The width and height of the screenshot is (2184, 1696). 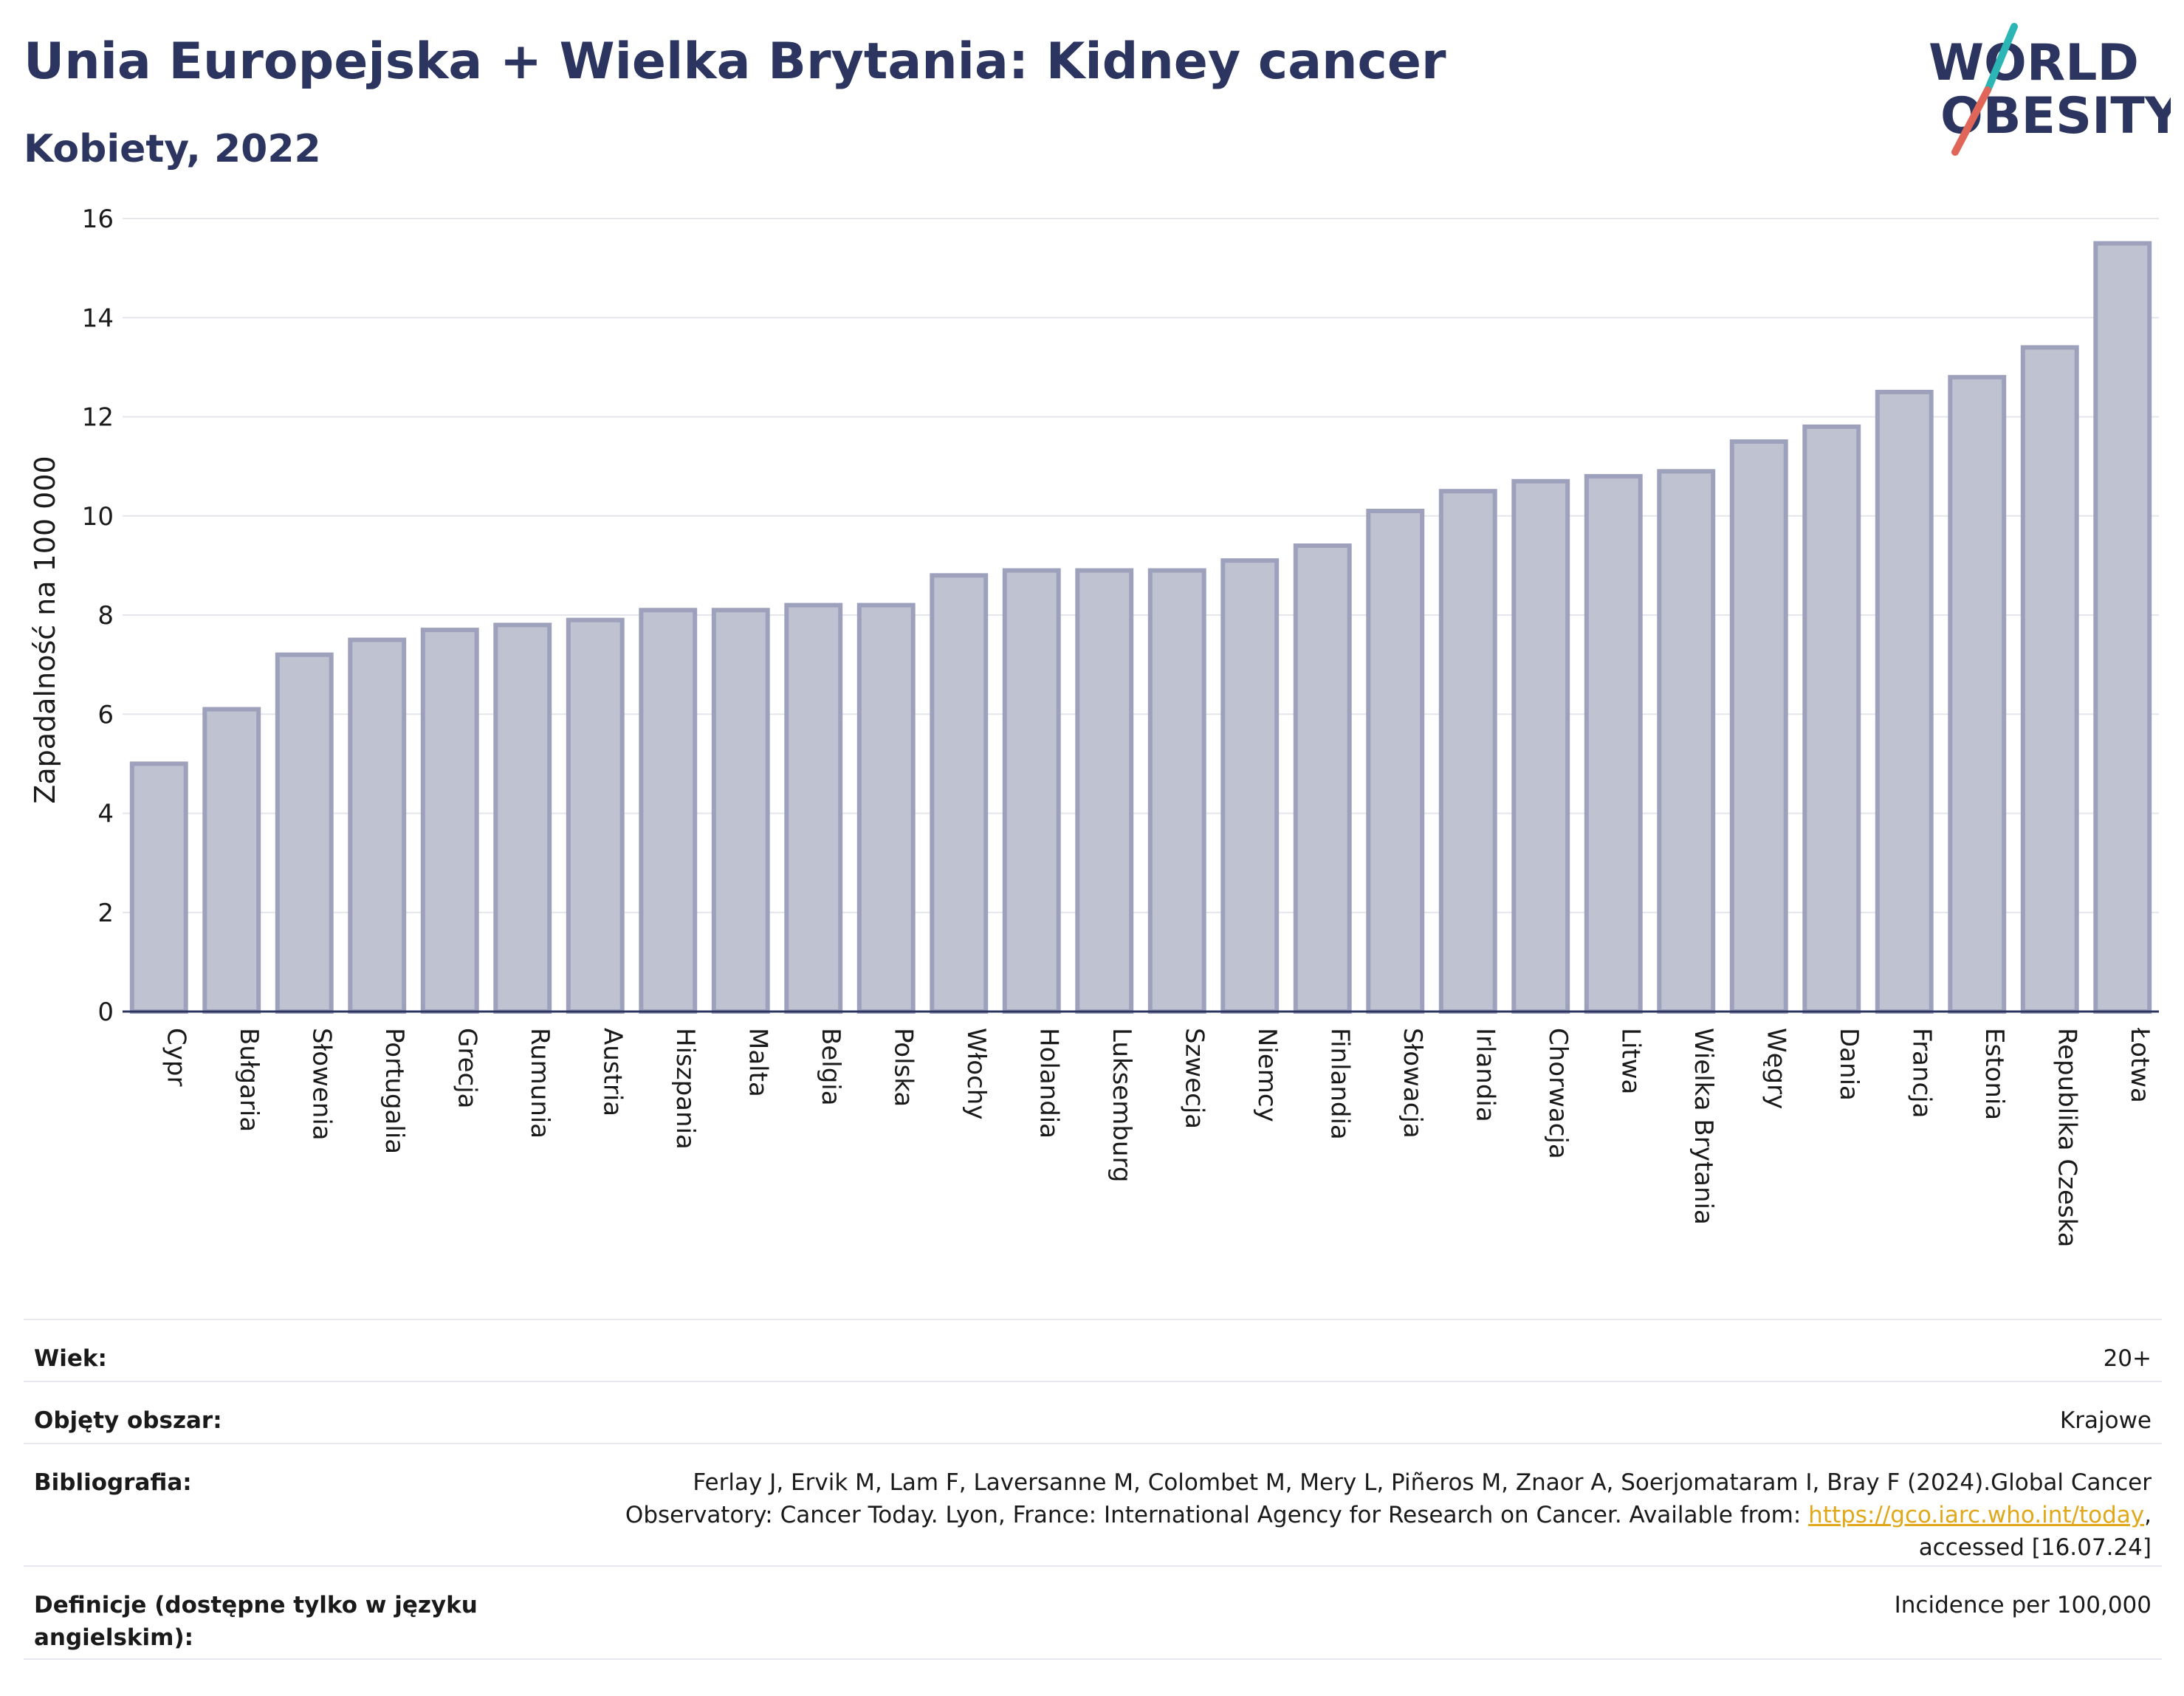 What do you see at coordinates (98, 418) in the screenshot?
I see `y-tick-label: 12` at bounding box center [98, 418].